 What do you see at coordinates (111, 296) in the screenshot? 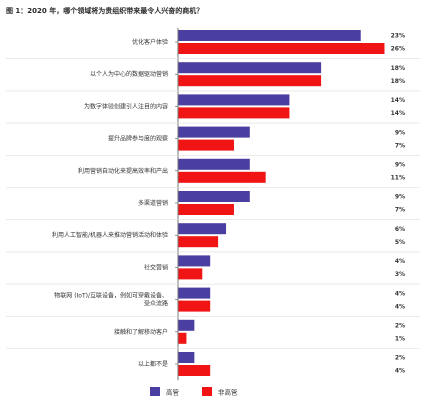
I see `category-label: 物联网 (IoT)/互联设备，例如可穿戴设备、` at bounding box center [111, 296].